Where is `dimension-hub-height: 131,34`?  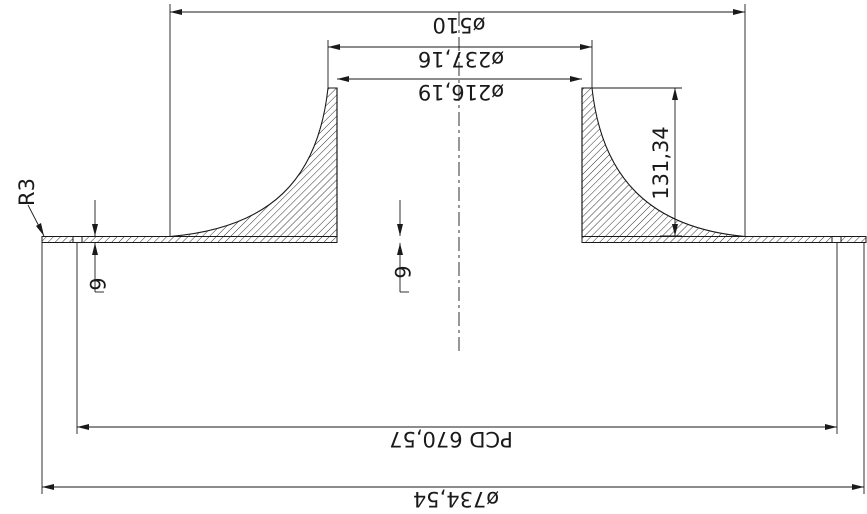 dimension-hub-height: 131,34 is located at coordinates (637, 162).